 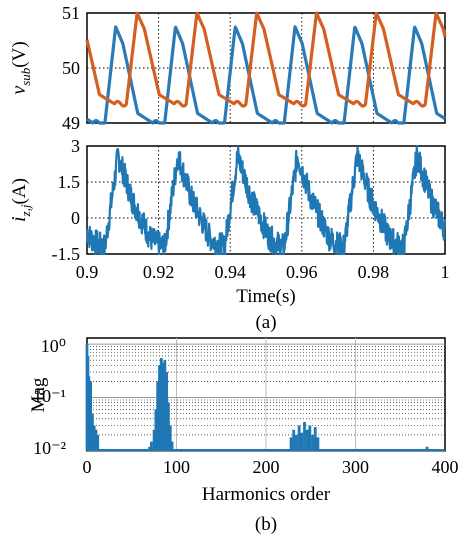 I want to click on xtick-bot-0: 0, so click(x=87, y=467).